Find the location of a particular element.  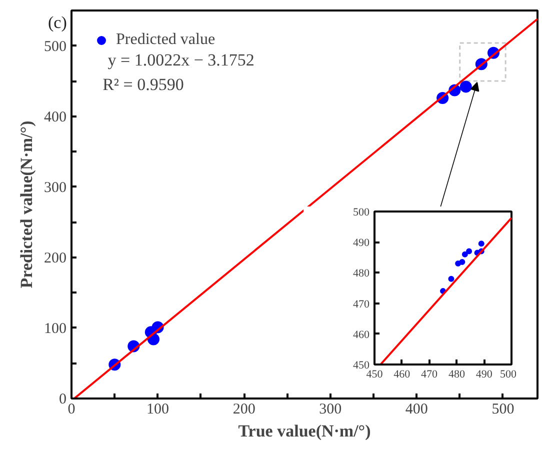

x-tick-label: 100 is located at coordinates (158, 410).